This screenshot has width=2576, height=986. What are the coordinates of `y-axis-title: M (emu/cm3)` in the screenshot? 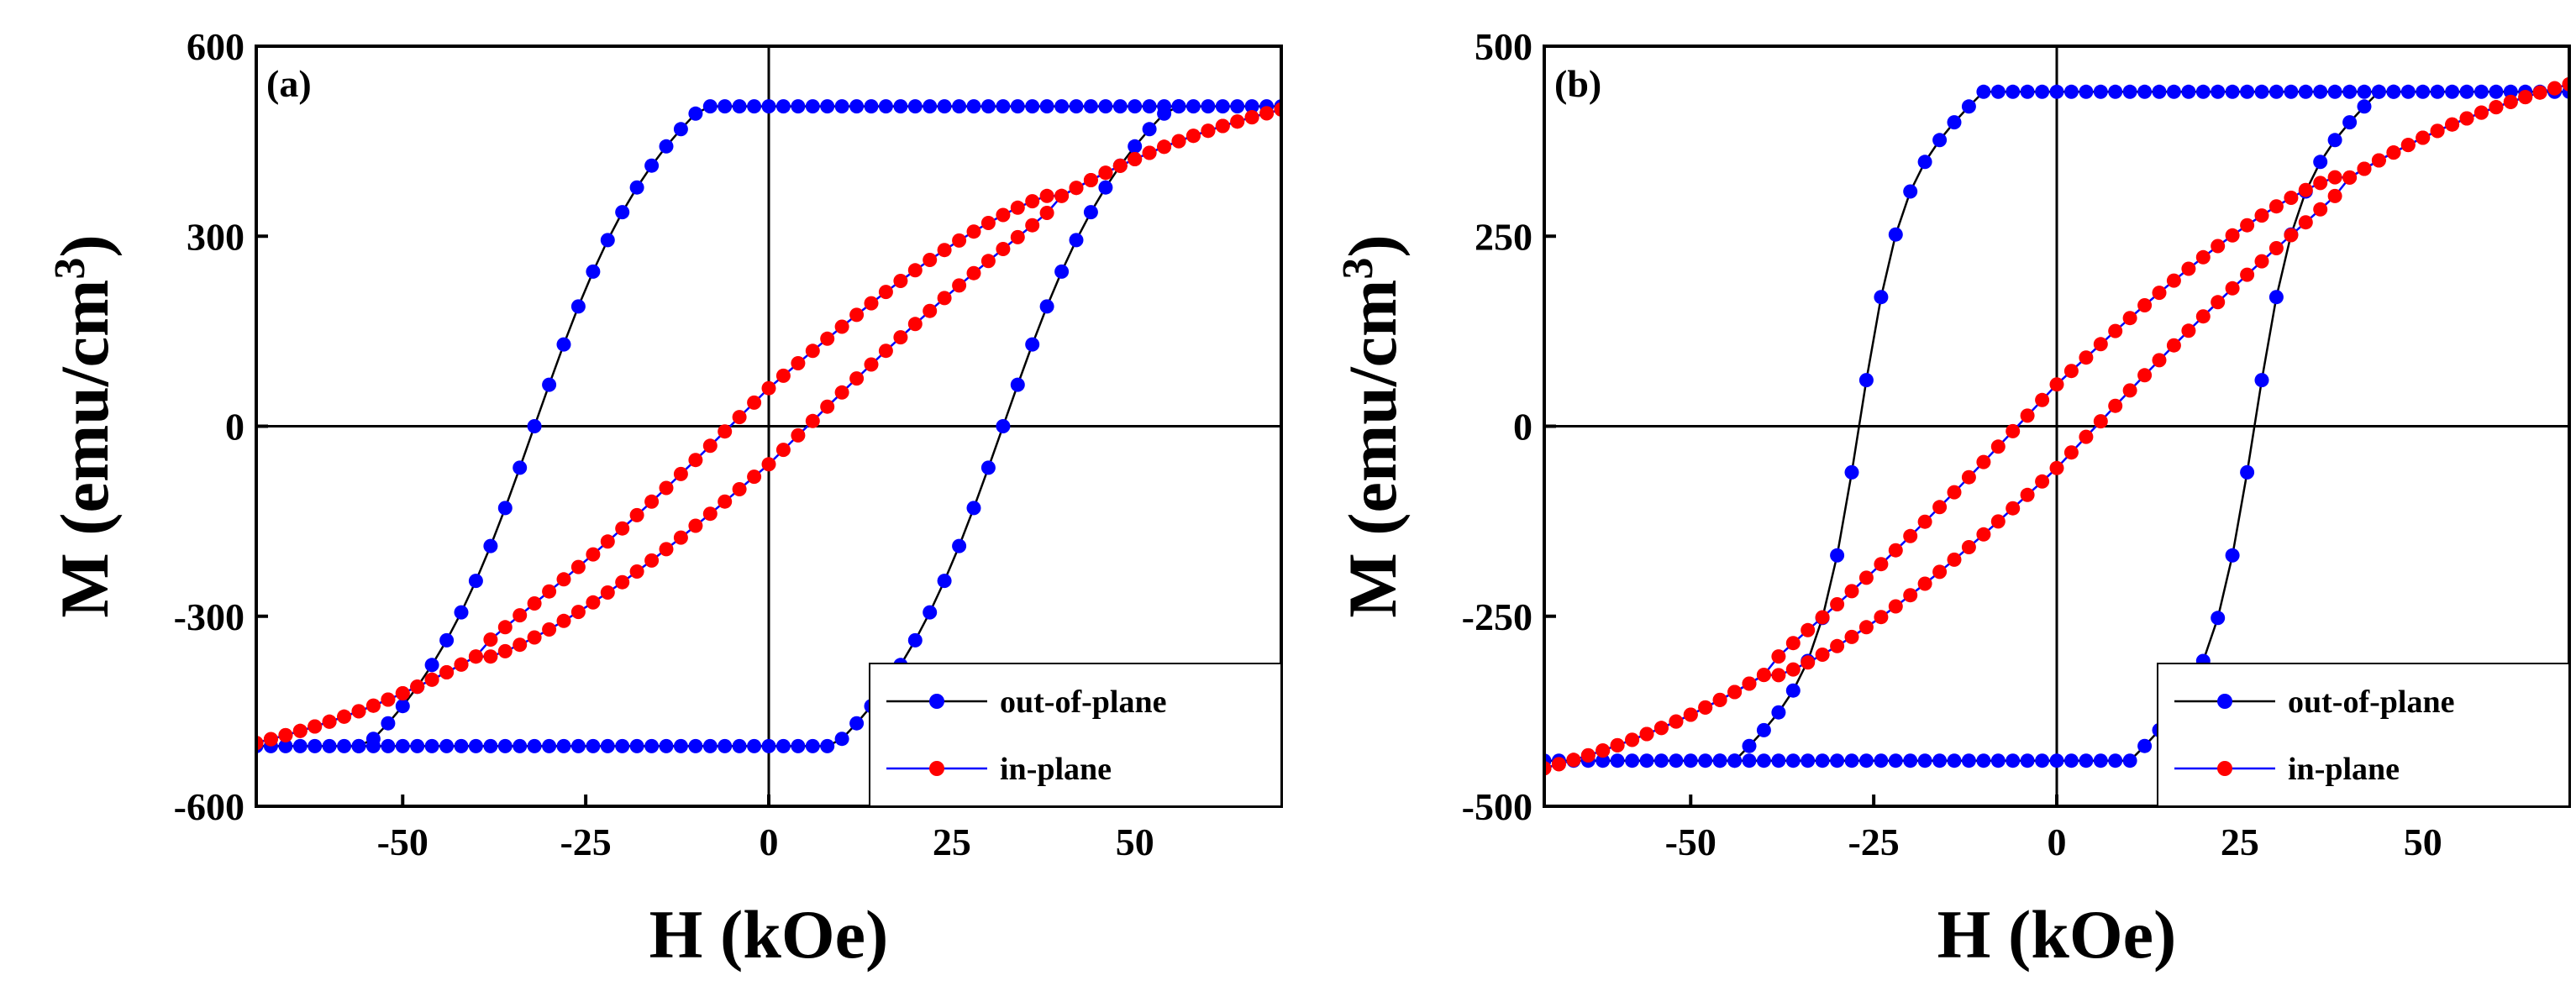 It's located at (85, 425).